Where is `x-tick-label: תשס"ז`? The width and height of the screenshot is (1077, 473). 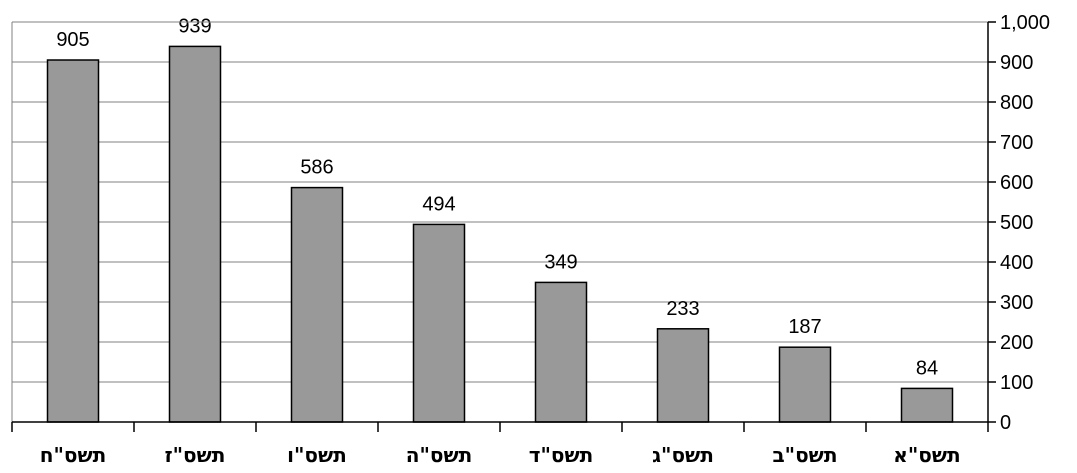
x-tick-label: תשס"ז is located at coordinates (195, 455).